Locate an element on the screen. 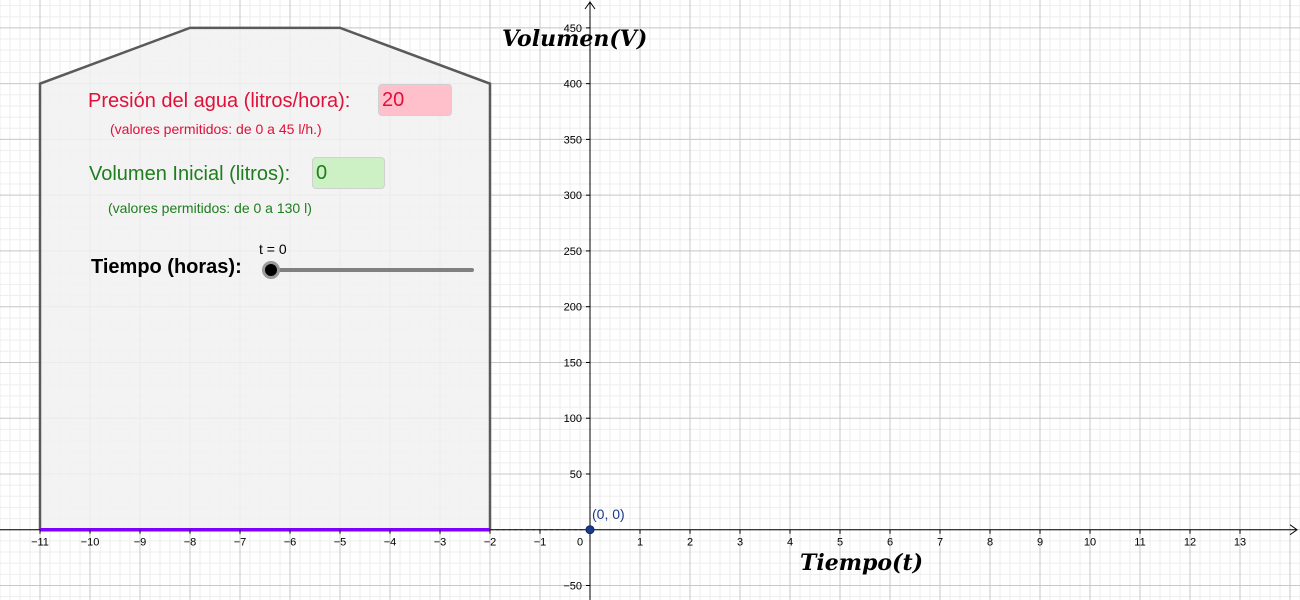  x-tick-label: 8 is located at coordinates (990, 543).